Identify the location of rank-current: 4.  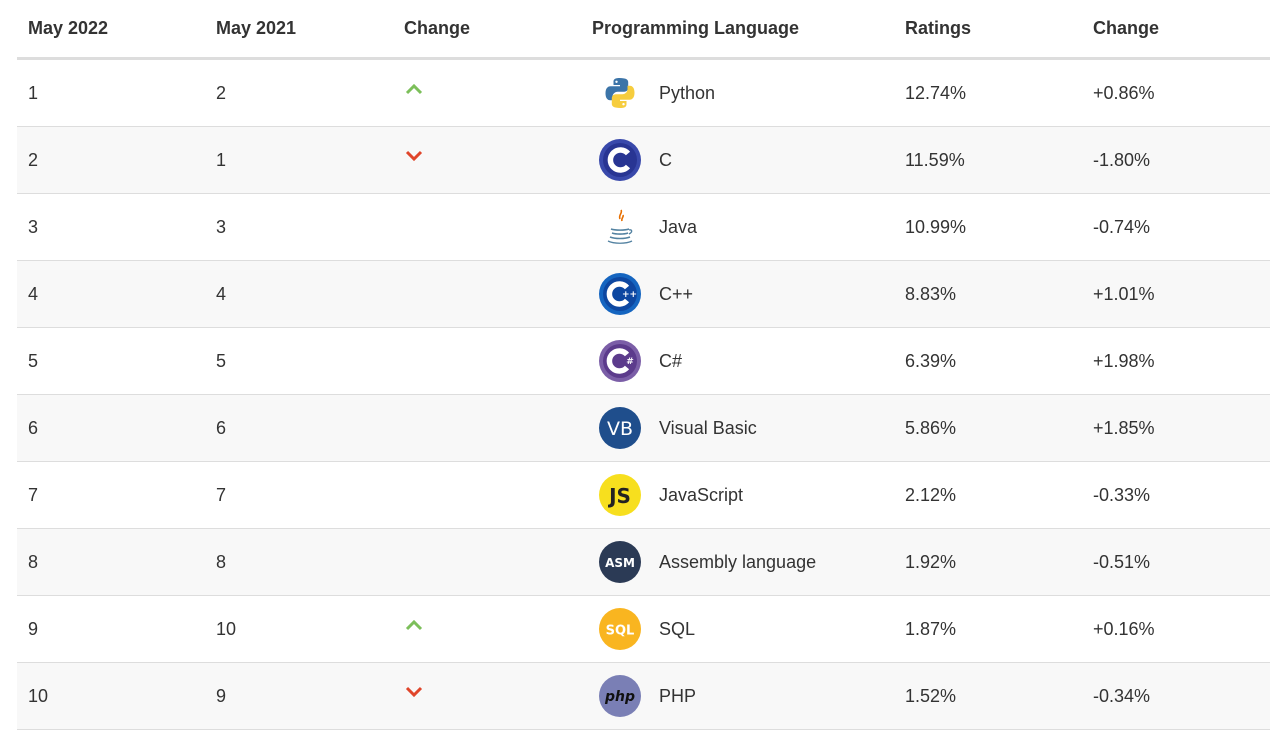
(33, 293).